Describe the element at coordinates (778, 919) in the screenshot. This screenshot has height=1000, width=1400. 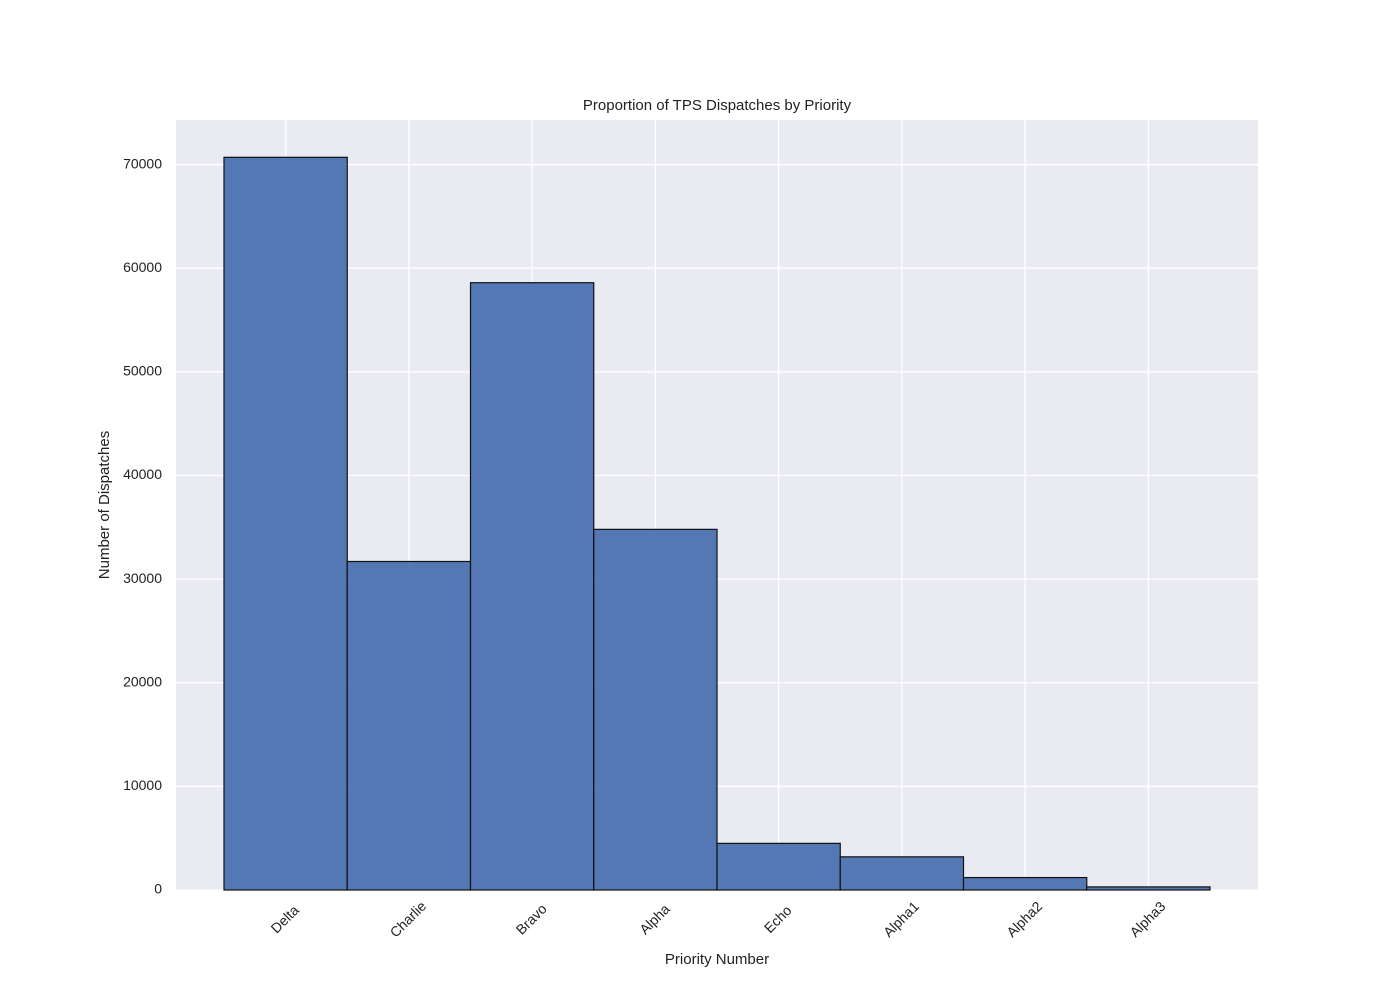
I see `x-tick-label: Echo` at that location.